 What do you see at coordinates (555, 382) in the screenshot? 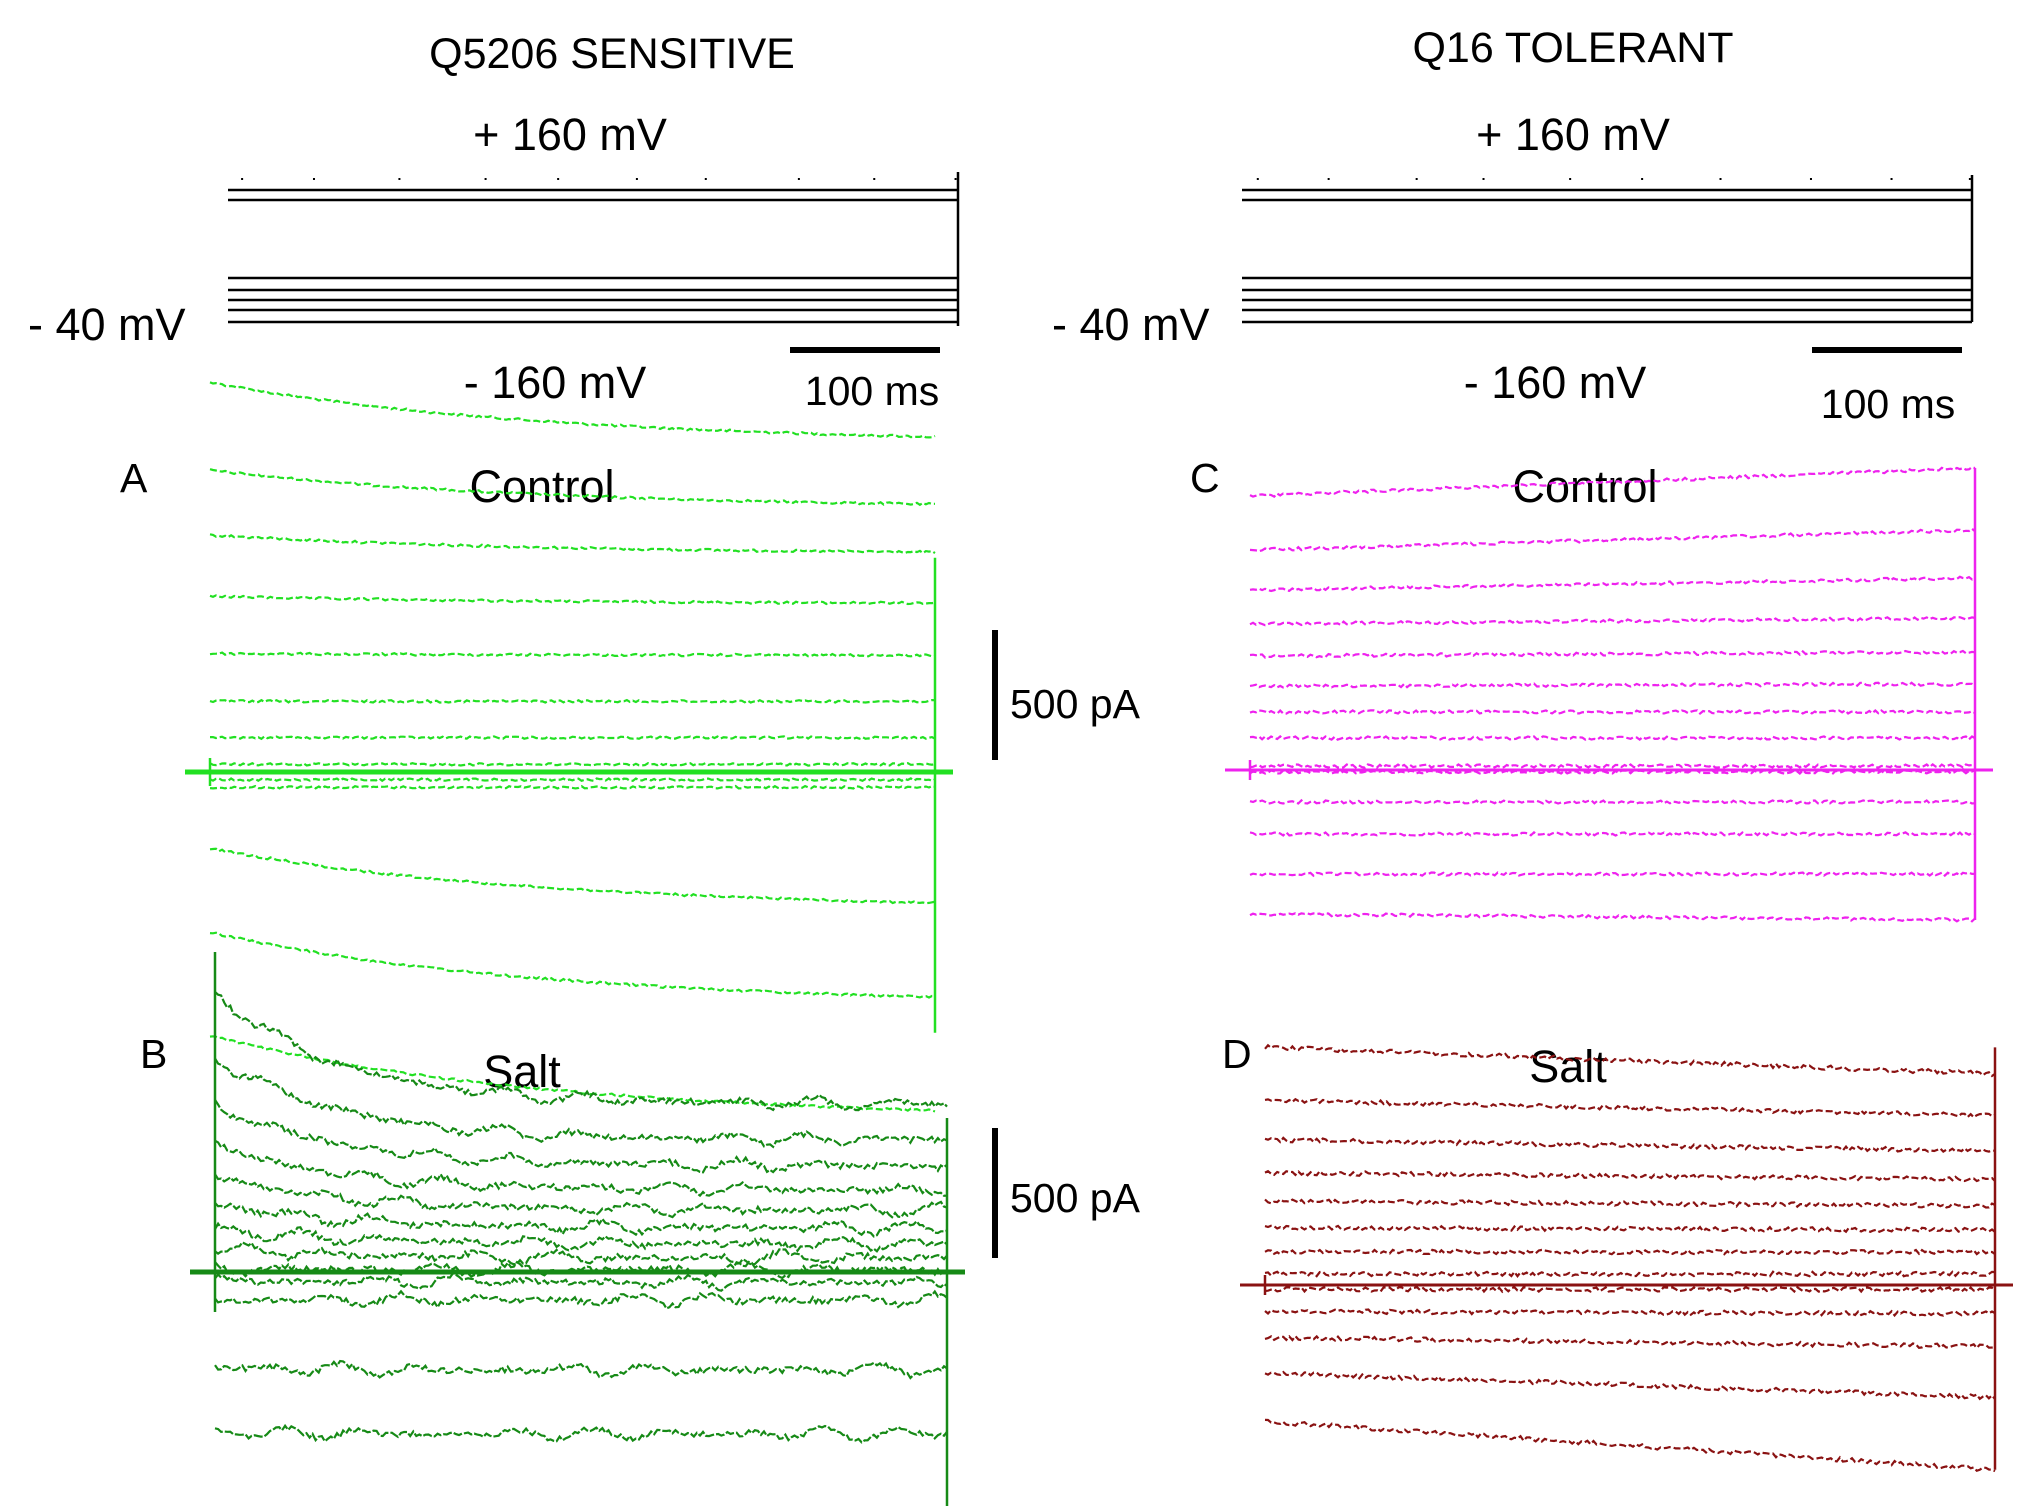
I see `protocol-sensitive-bottom-label: - 160 mV` at bounding box center [555, 382].